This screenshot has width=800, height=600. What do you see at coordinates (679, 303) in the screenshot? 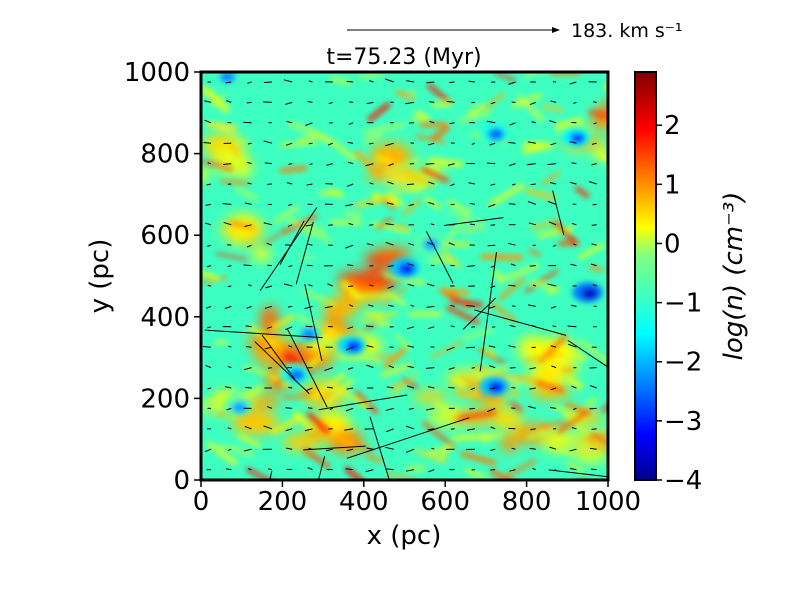
I see `colorbar-ticks: 2 1 0 −1 −2 −3 −4` at bounding box center [679, 303].